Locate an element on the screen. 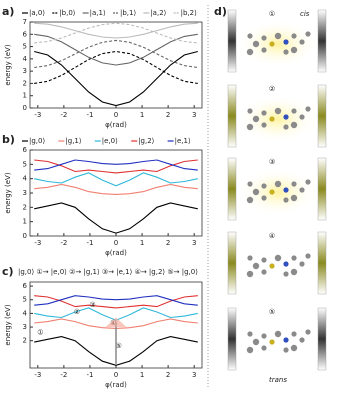 This screenshot has height=396, width=339. plot-frame is located at coordinates (116, 193).